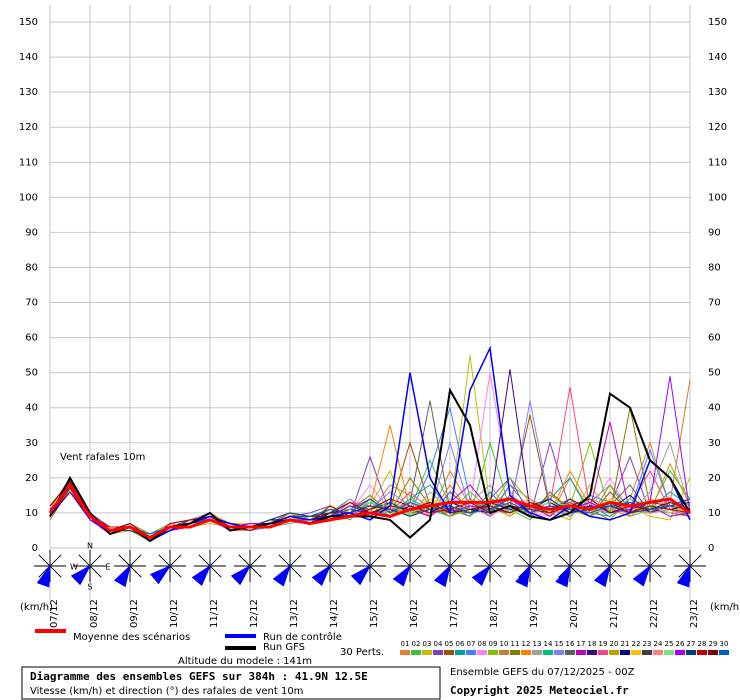 This screenshot has width=740, height=700. Describe the element at coordinates (548, 644) in the screenshot. I see `legend-label: 14` at that location.